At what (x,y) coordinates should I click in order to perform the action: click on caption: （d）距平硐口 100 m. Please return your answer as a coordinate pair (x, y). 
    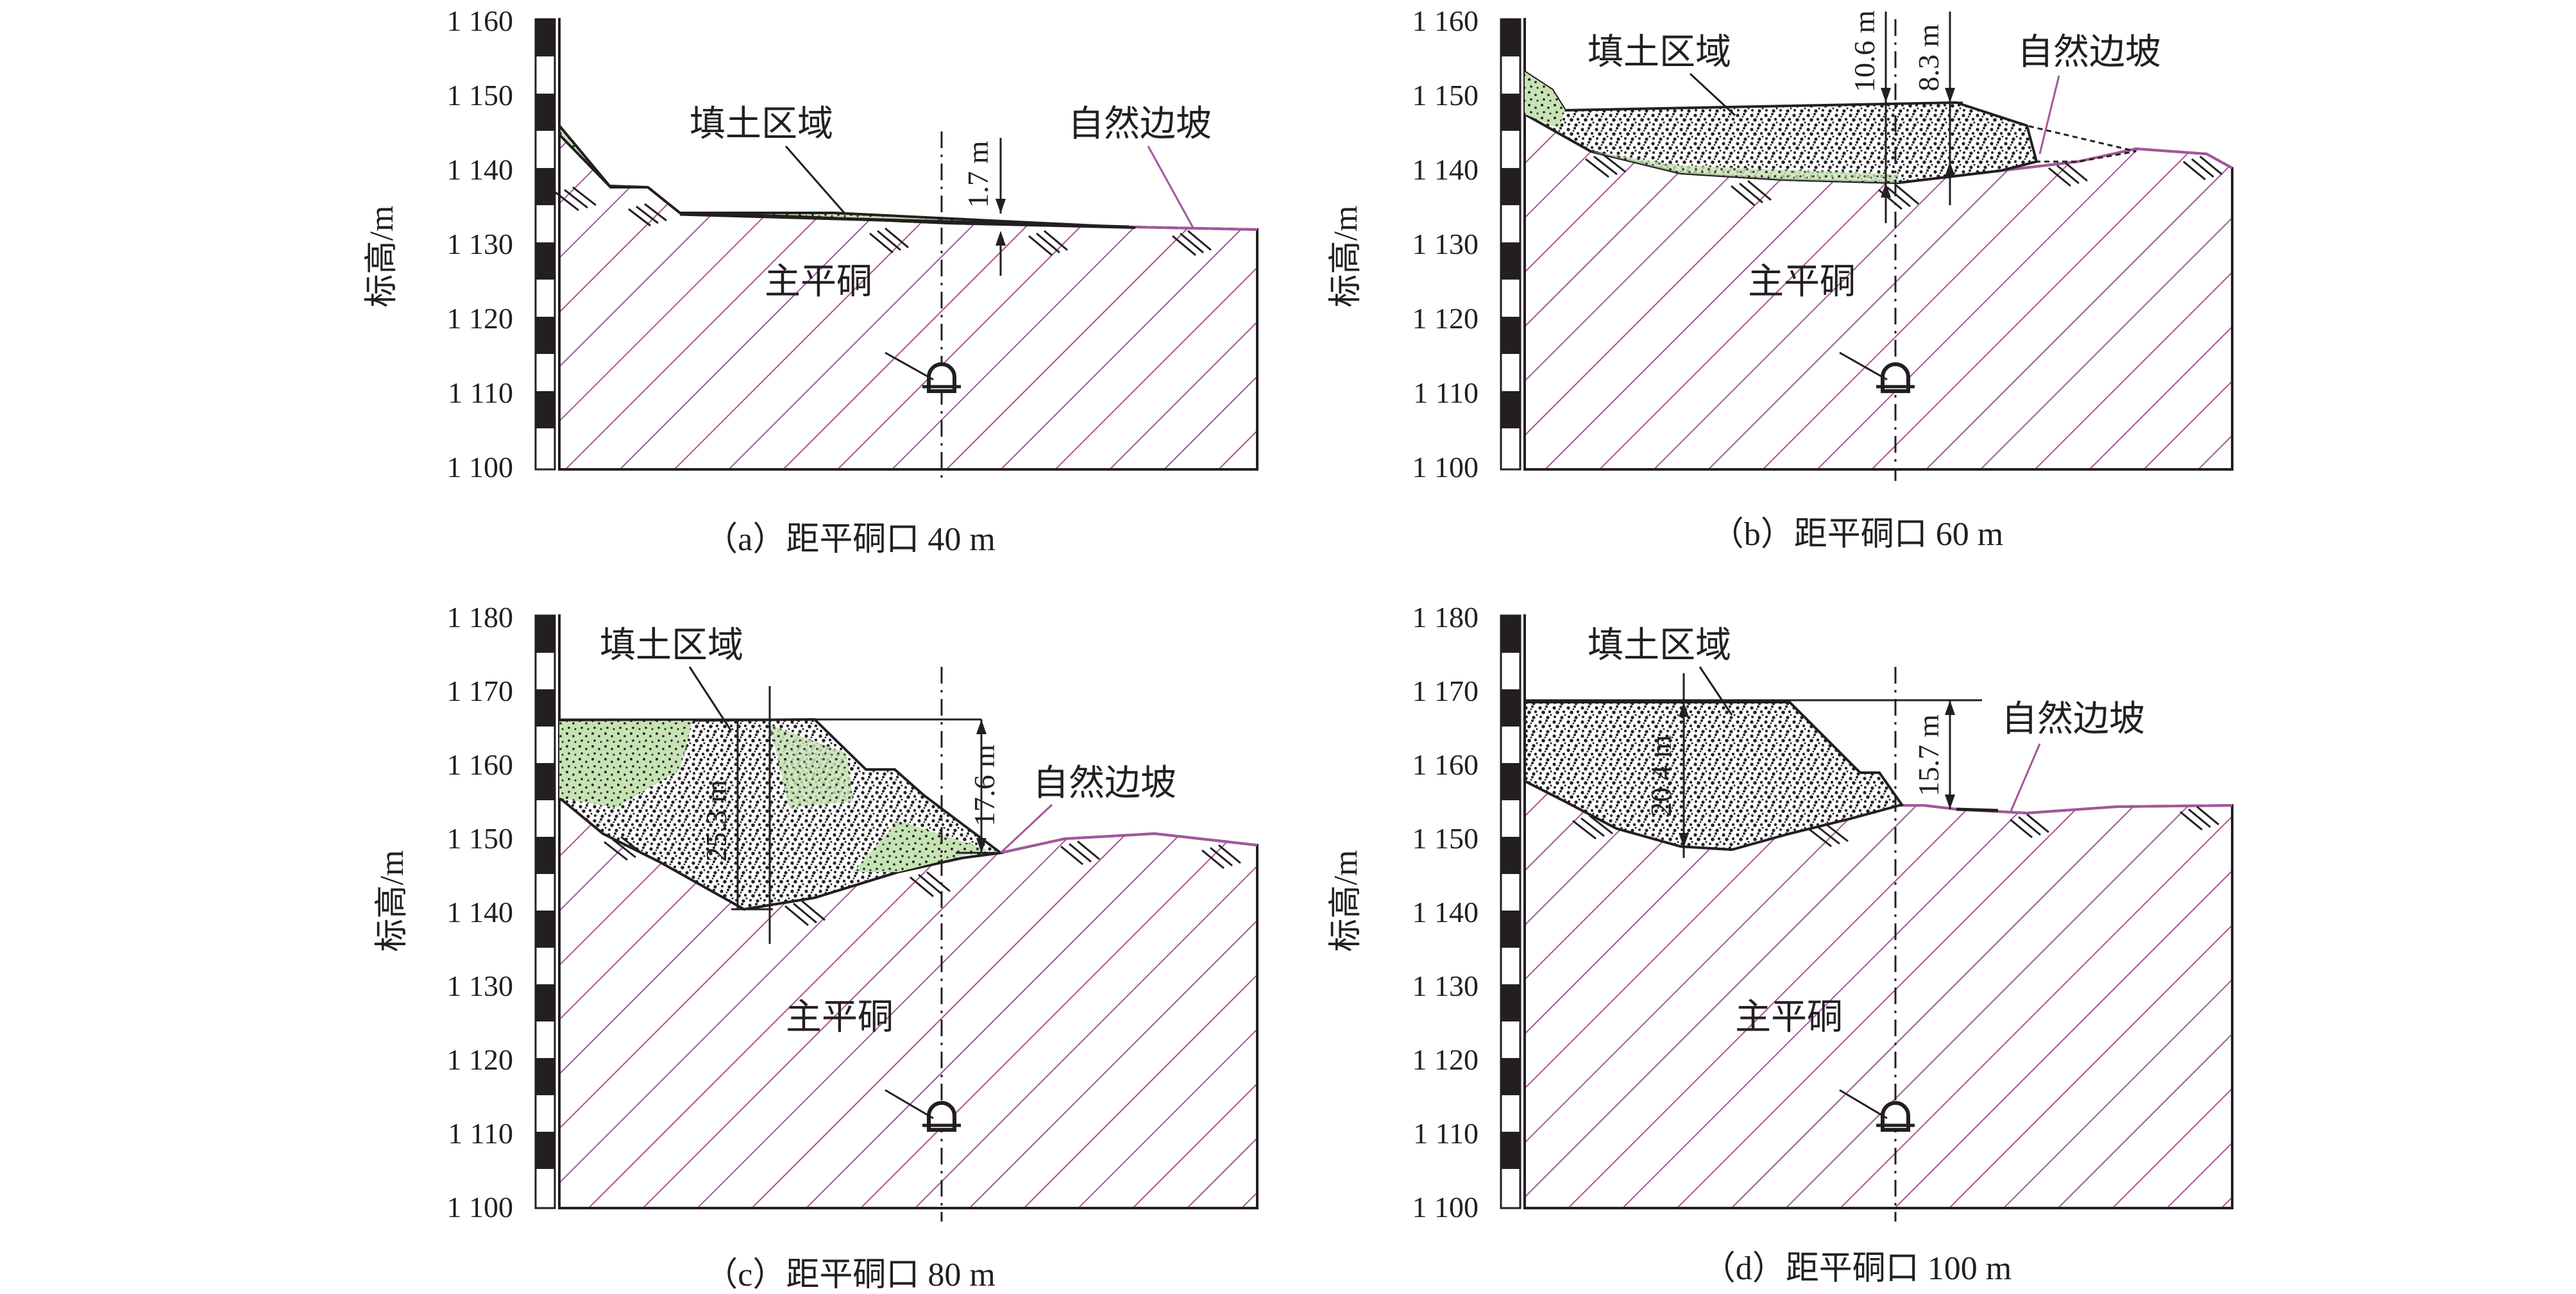
    Looking at the image, I should click on (1857, 1268).